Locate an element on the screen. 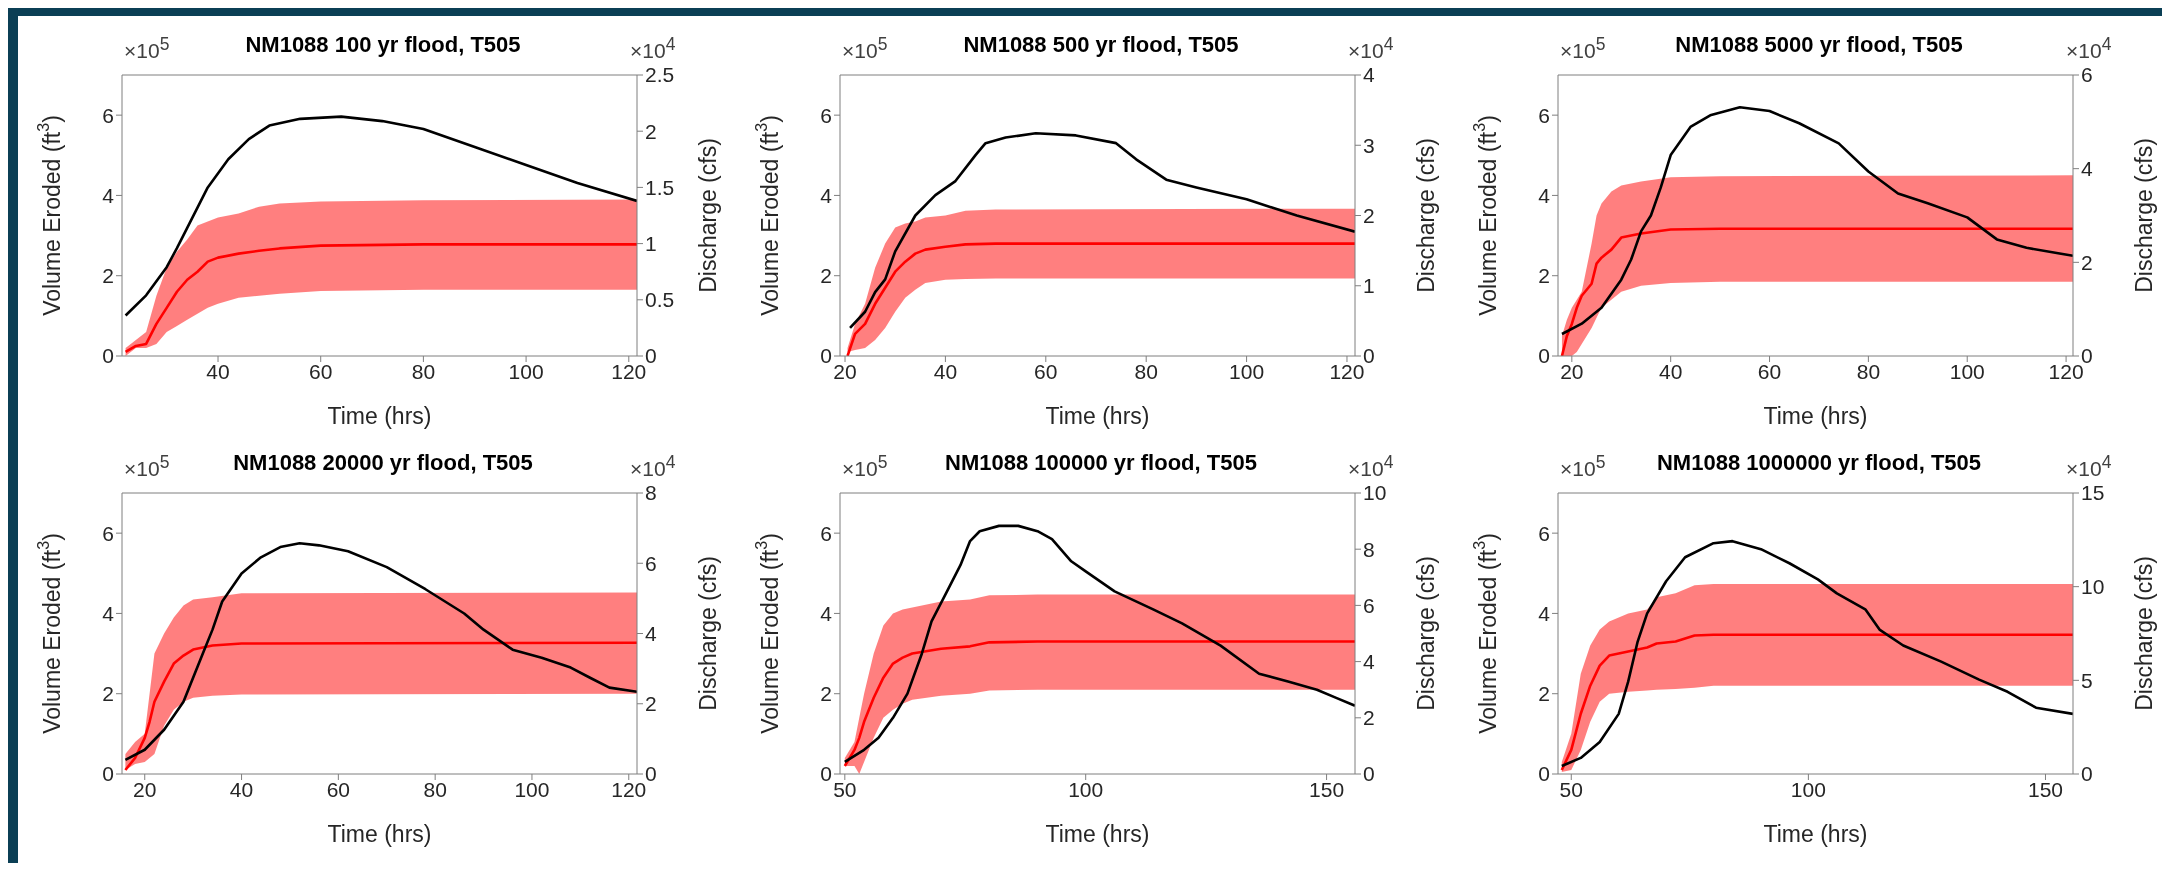  chart-title: NM1088 5000 yr flood, T505 is located at coordinates (1819, 44).